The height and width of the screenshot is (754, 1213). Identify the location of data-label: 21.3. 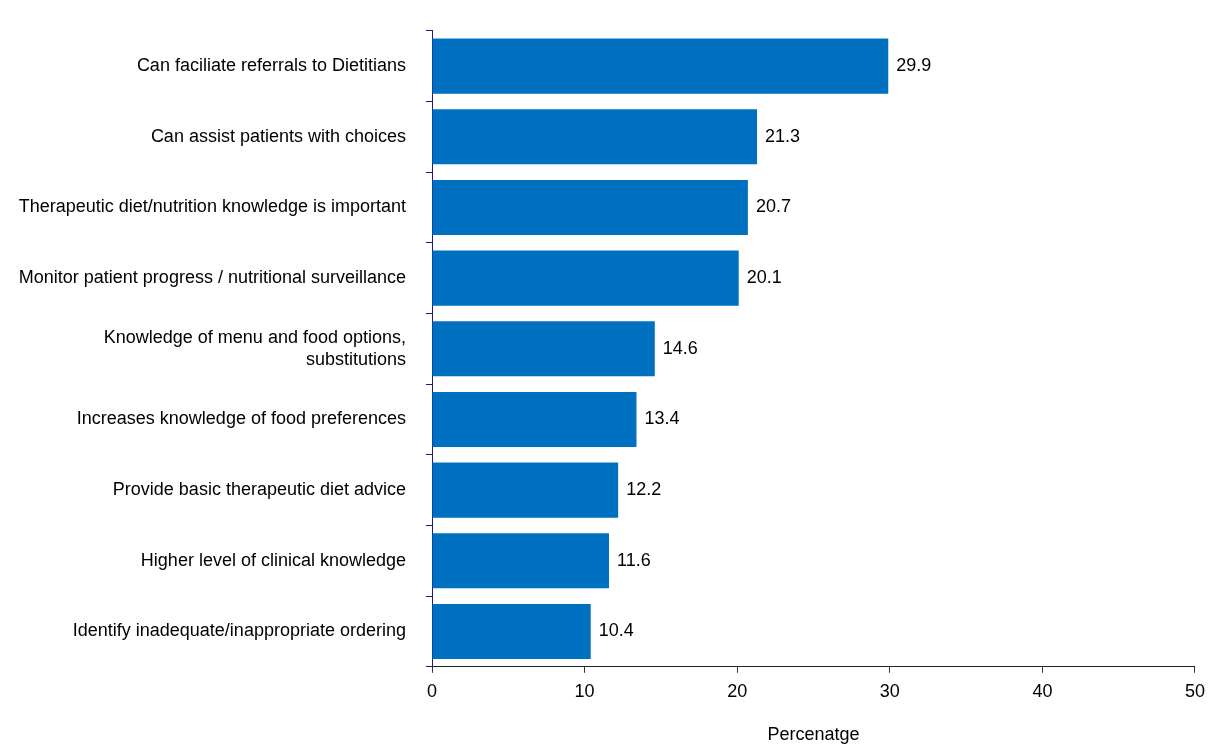
(783, 135).